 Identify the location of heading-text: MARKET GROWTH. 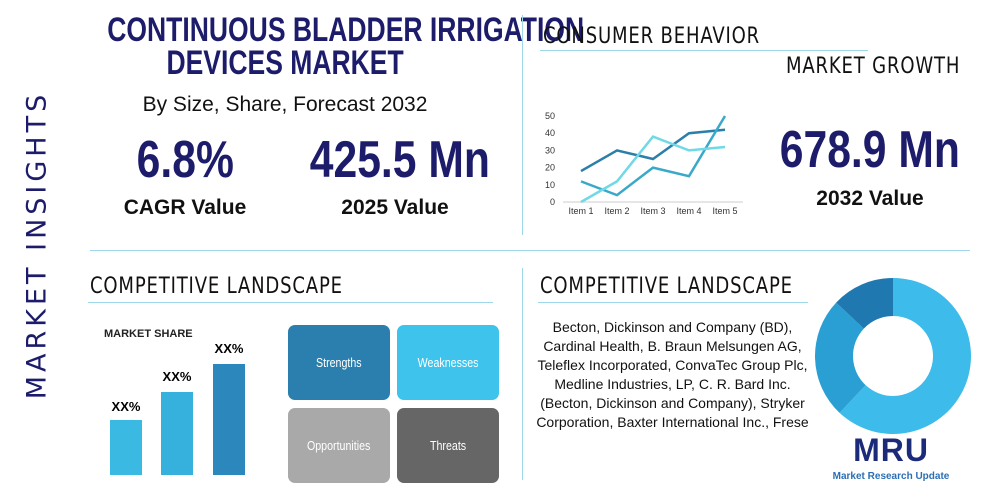
(873, 66).